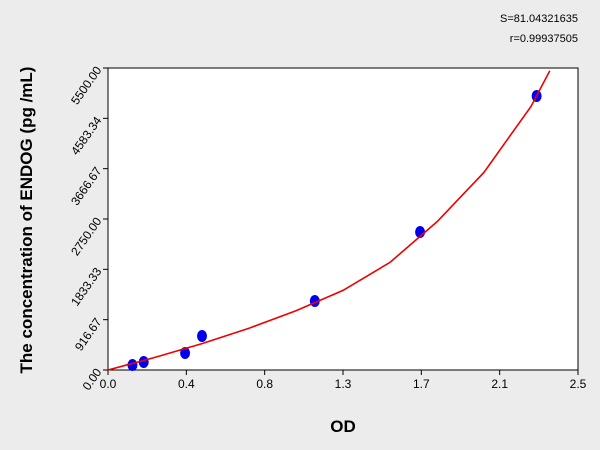  I want to click on stat-r: r=0.99937505, so click(544, 39).